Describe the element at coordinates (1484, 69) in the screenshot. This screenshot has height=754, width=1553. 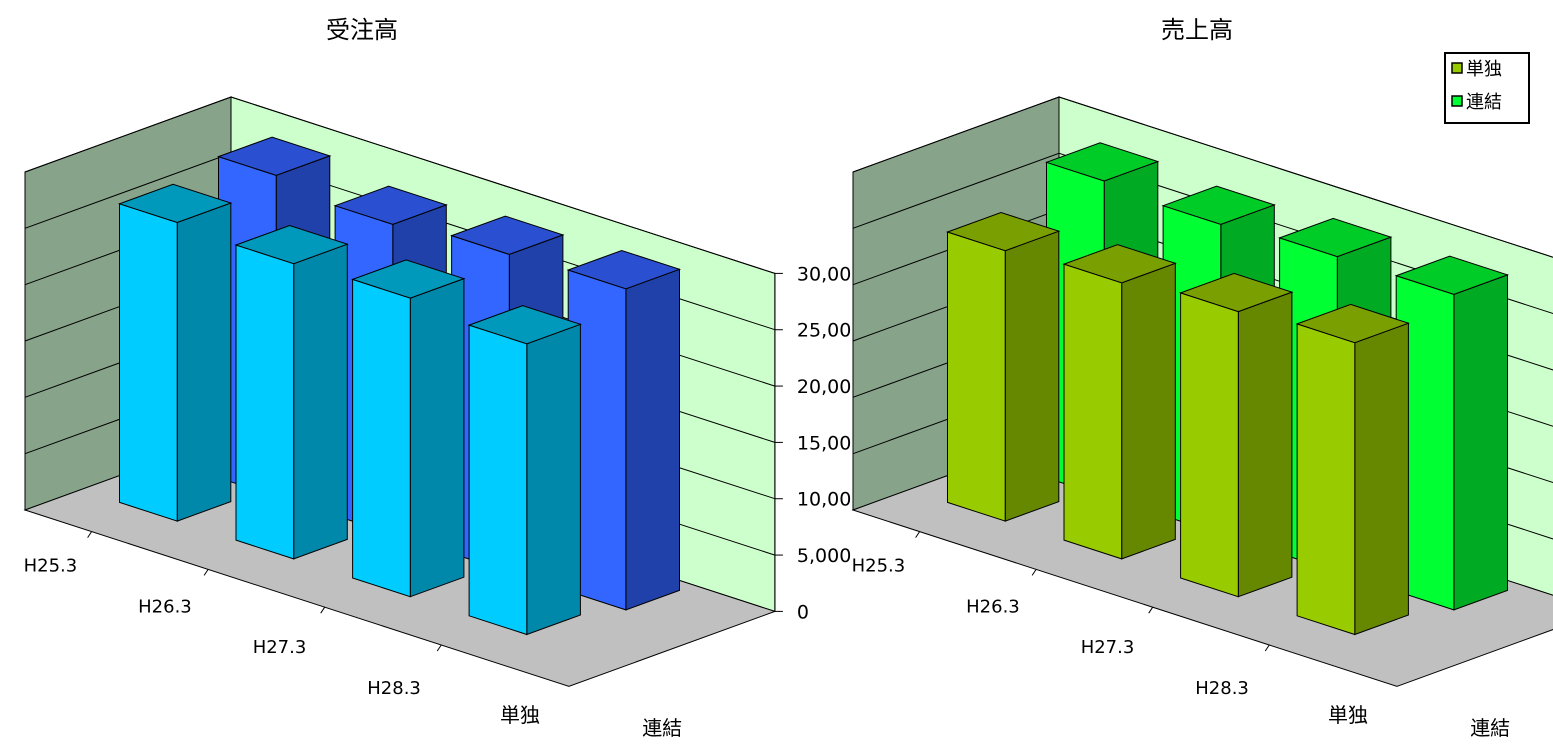
I see `legend-label: 単独` at that location.